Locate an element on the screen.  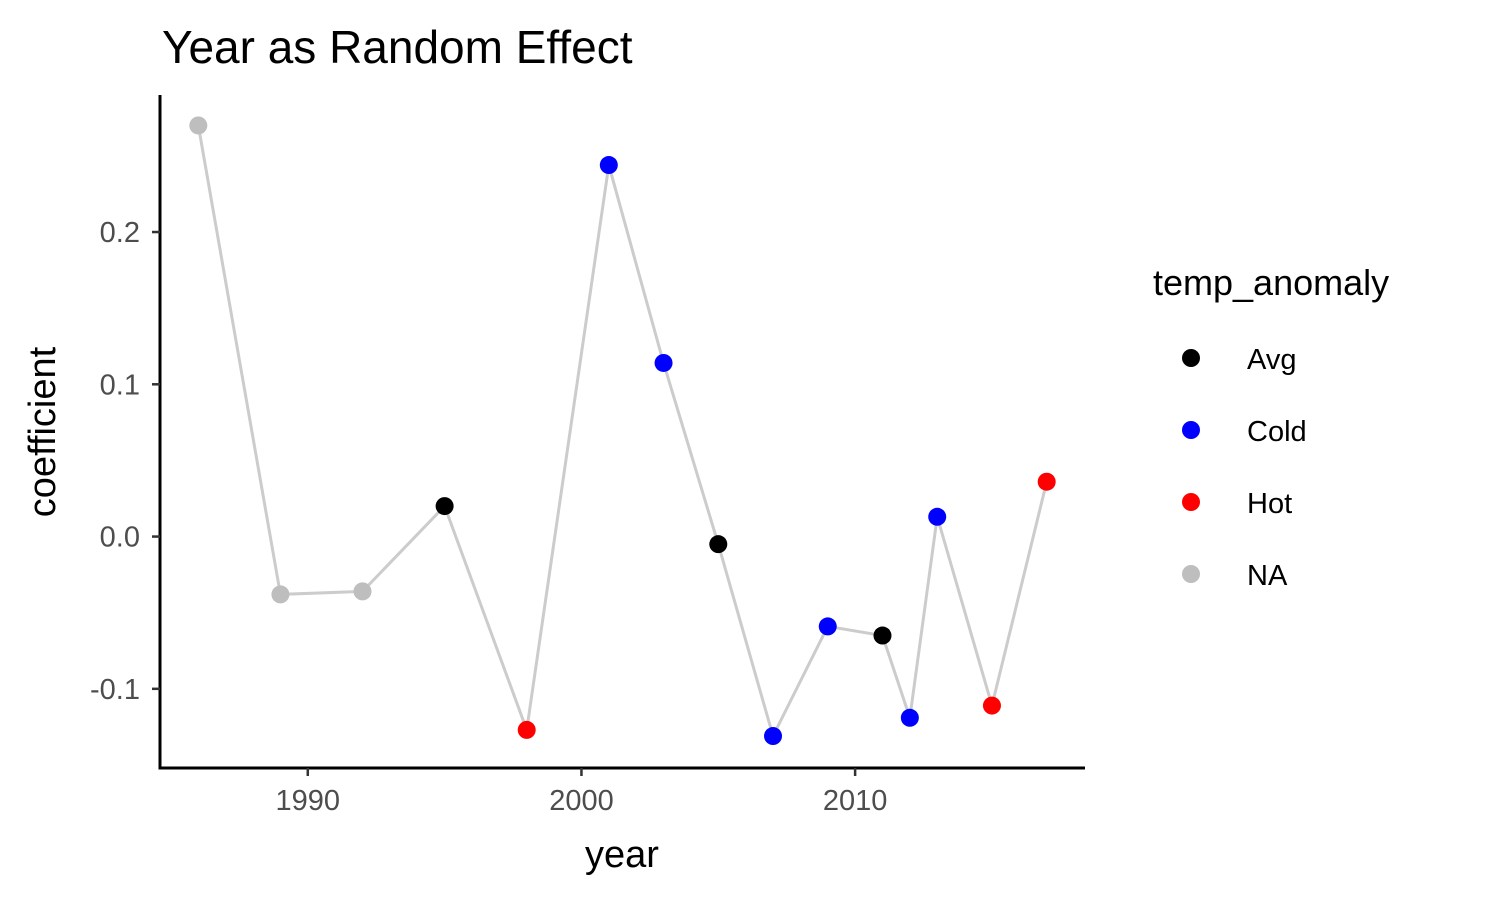
y-axis-title: coefficient is located at coordinates (43, 431).